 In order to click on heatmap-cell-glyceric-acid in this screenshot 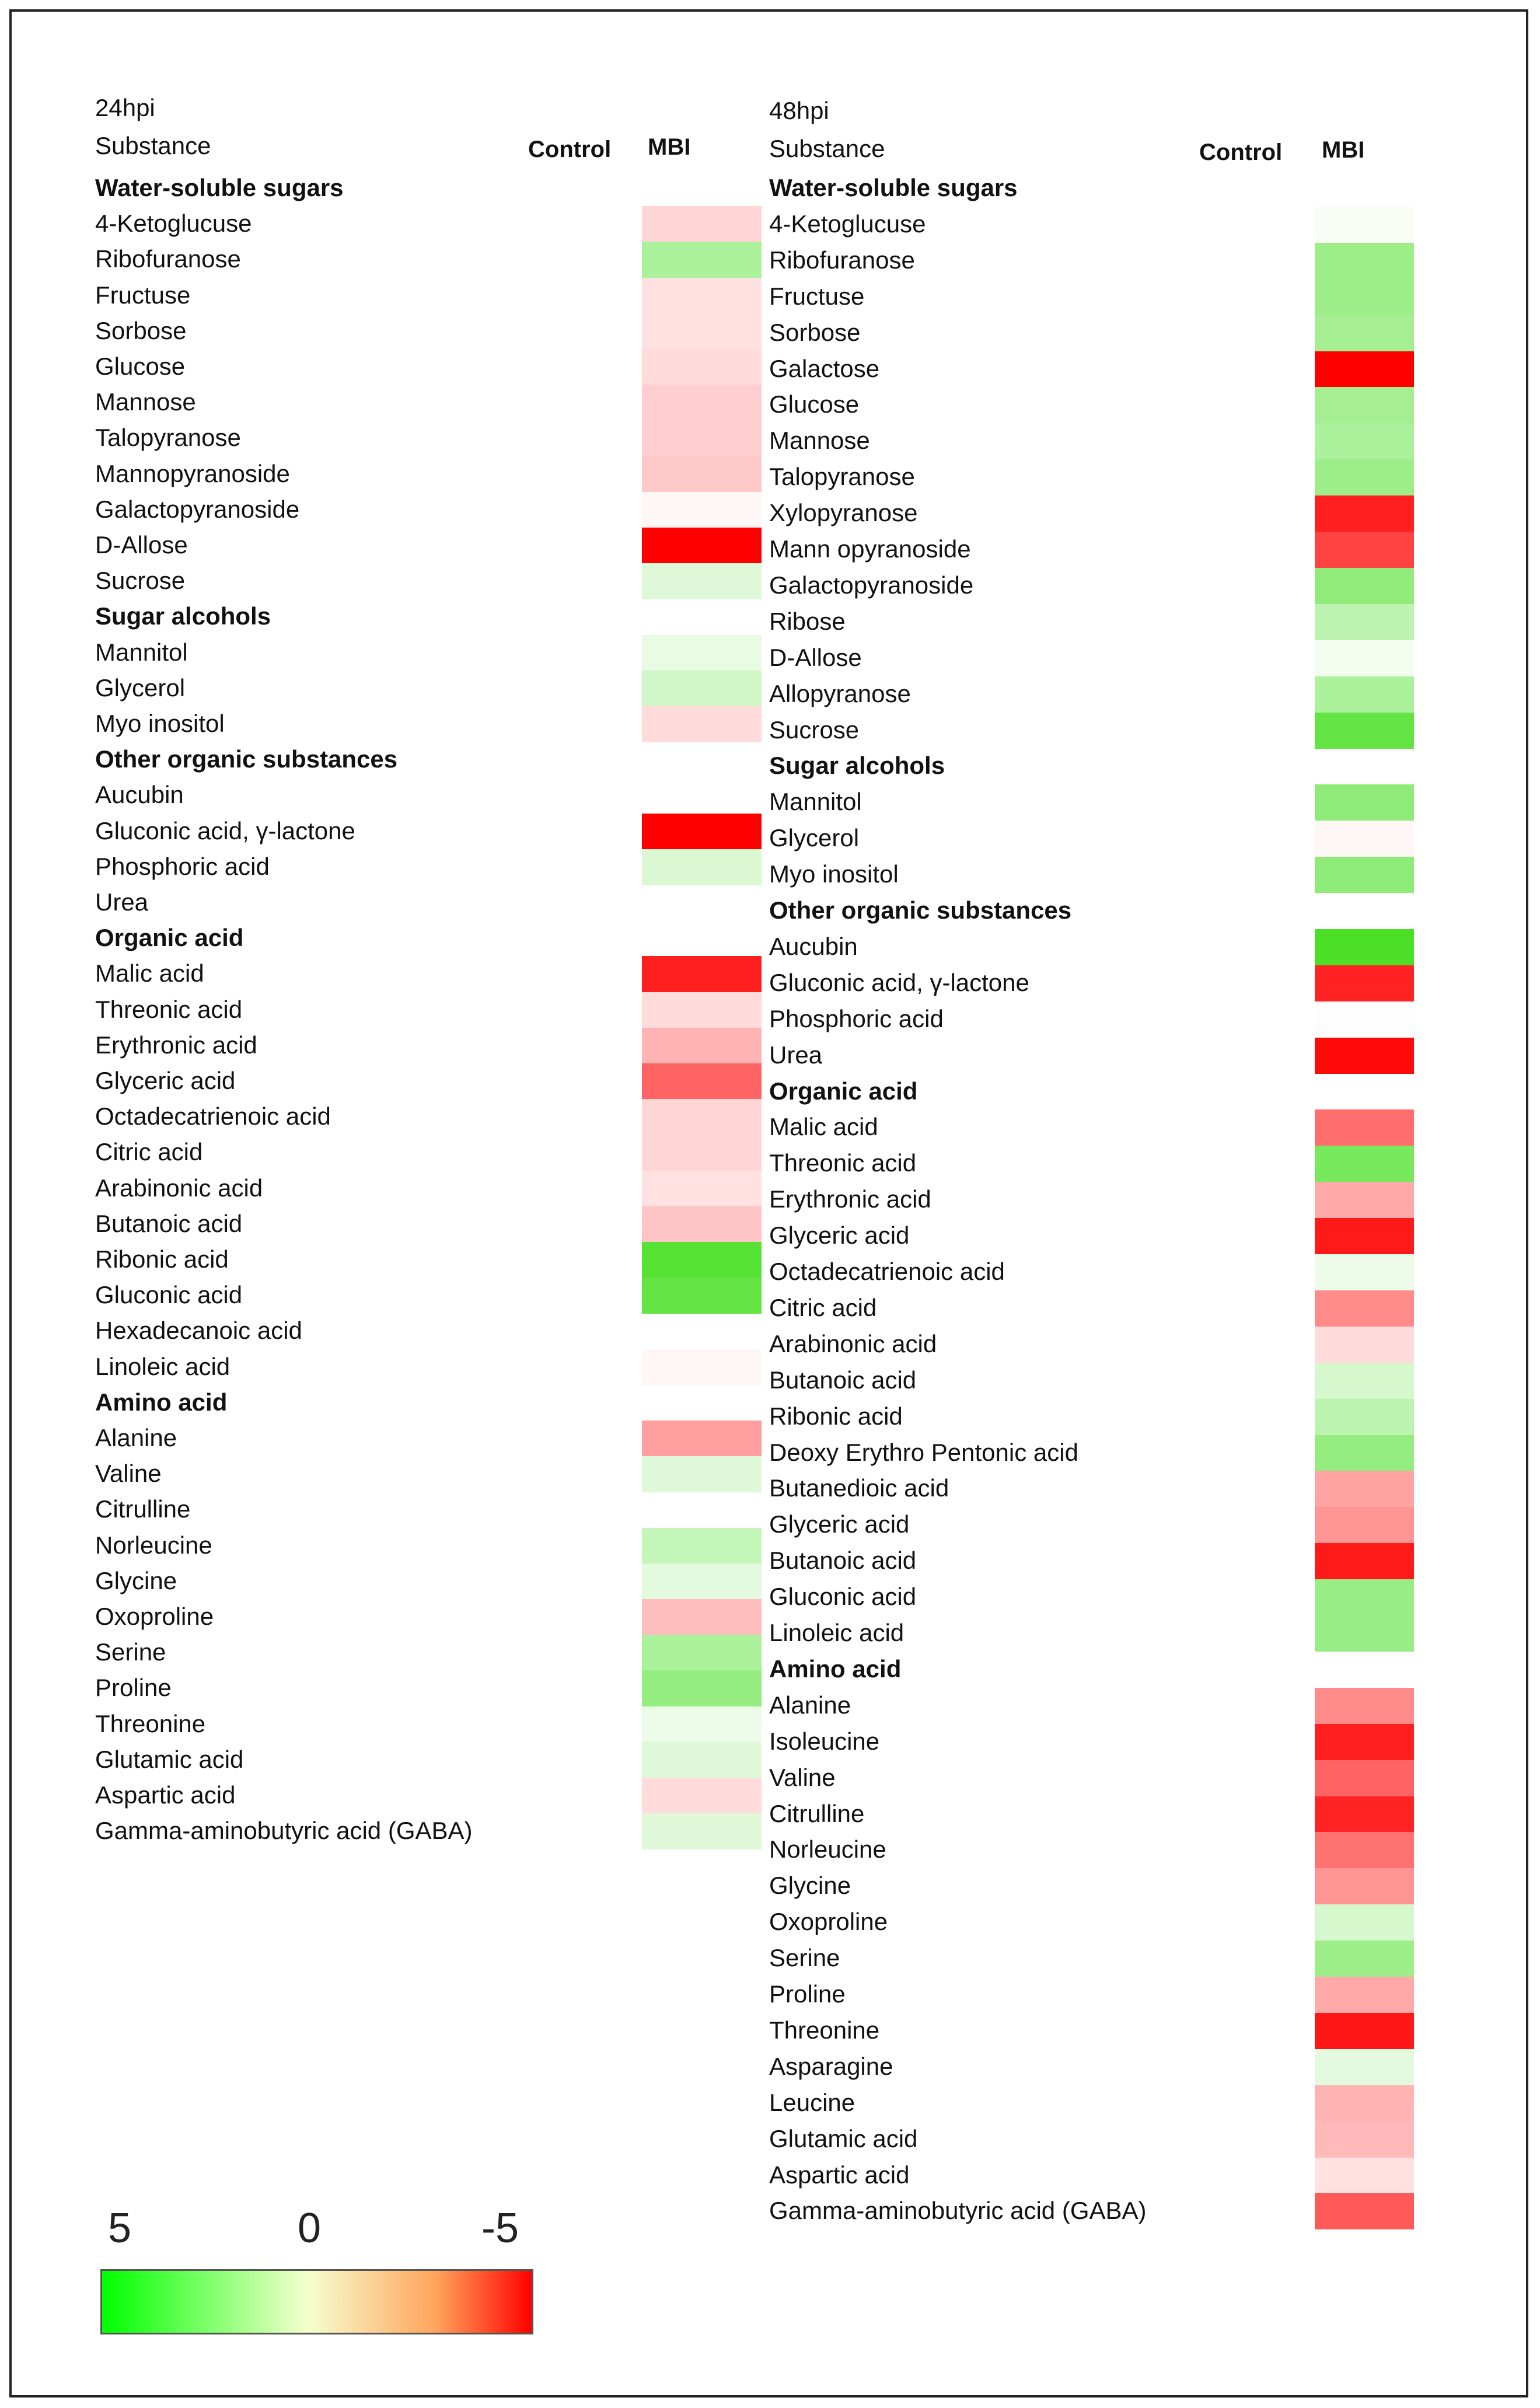, I will do `click(702, 1081)`.